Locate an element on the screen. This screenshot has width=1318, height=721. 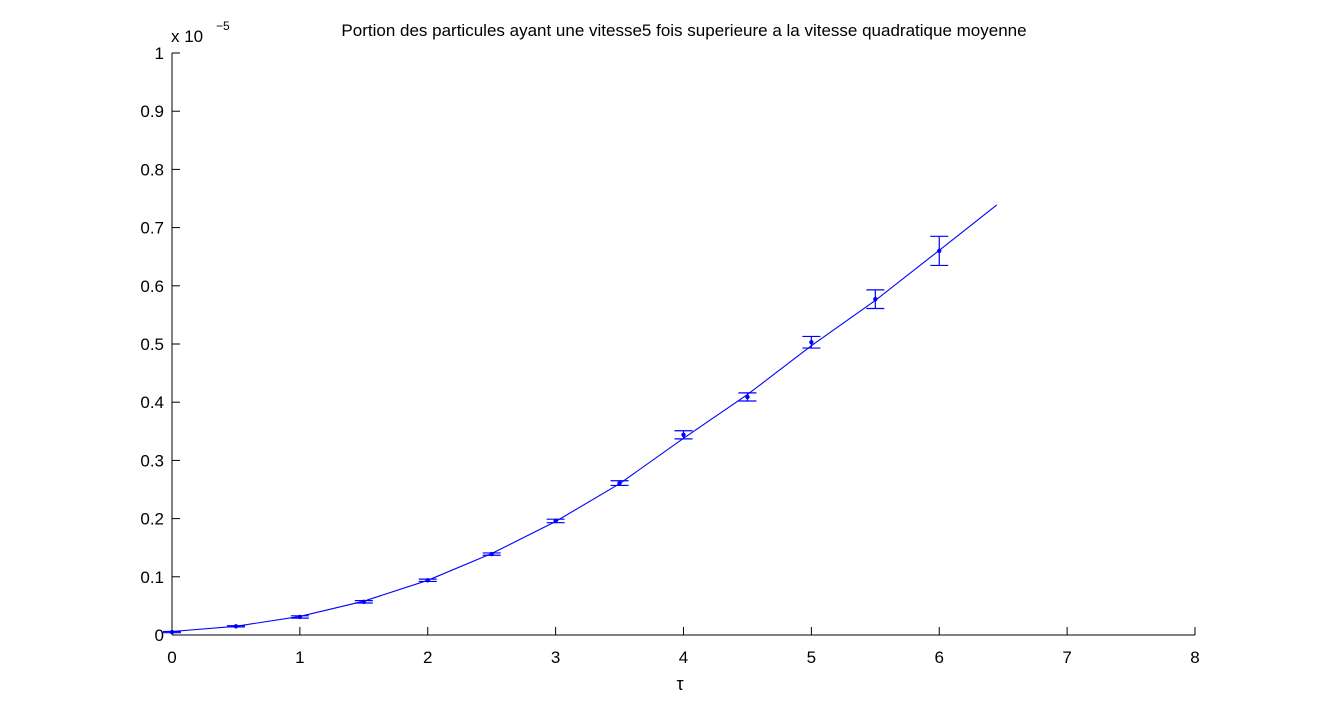
x-tick-label: 6 is located at coordinates (939, 657).